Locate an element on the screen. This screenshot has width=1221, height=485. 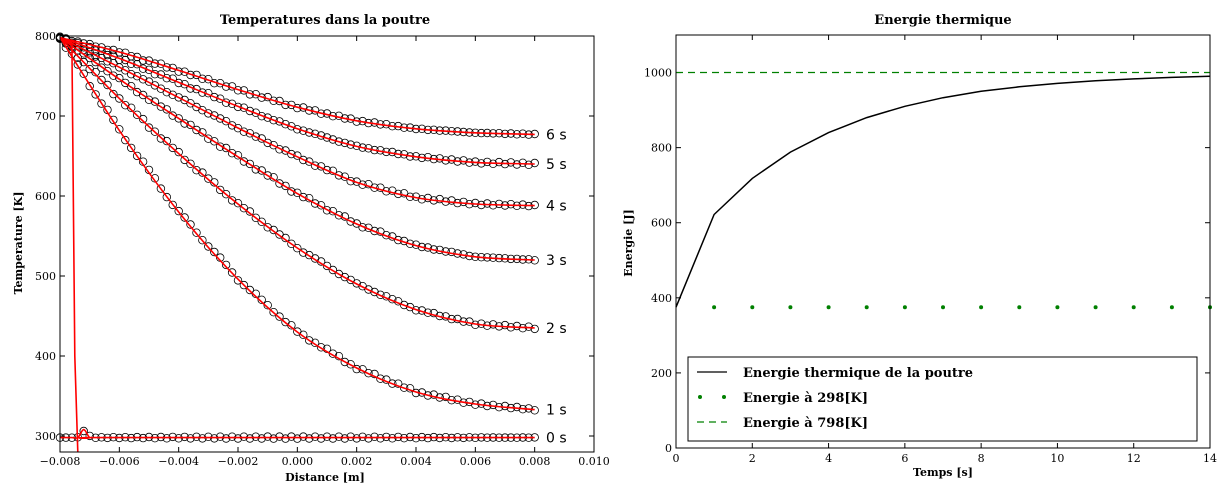
x-tick-label: 4 is located at coordinates (828, 458).